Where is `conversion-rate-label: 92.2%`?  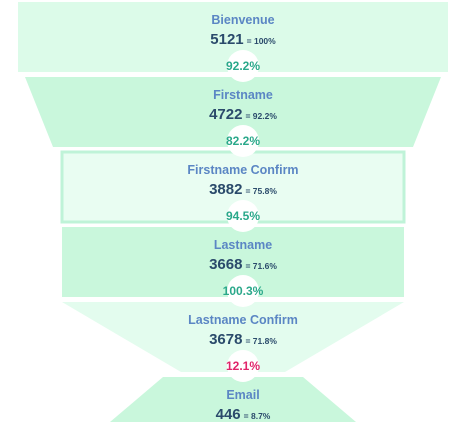 conversion-rate-label: 92.2% is located at coordinates (243, 66).